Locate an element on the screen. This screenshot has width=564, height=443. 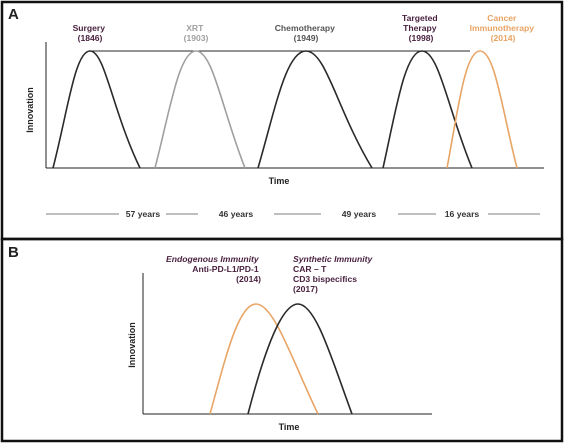
label-chemotherapy-line-2: (1949) is located at coordinates (306, 38).